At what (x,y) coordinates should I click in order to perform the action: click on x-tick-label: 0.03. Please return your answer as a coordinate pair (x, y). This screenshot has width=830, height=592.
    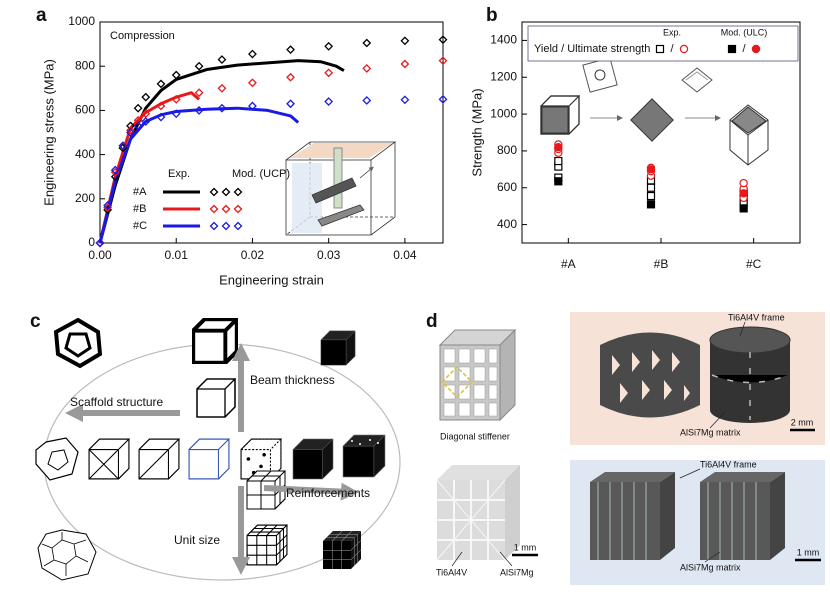
    Looking at the image, I should click on (329, 255).